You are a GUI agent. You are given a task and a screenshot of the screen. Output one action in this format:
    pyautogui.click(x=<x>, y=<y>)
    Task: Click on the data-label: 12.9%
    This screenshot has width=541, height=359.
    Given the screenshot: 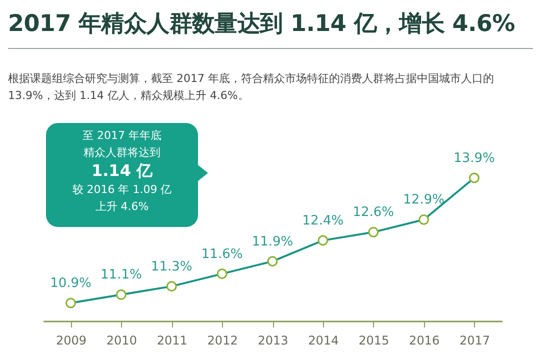 What is the action you would take?
    pyautogui.click(x=423, y=200)
    